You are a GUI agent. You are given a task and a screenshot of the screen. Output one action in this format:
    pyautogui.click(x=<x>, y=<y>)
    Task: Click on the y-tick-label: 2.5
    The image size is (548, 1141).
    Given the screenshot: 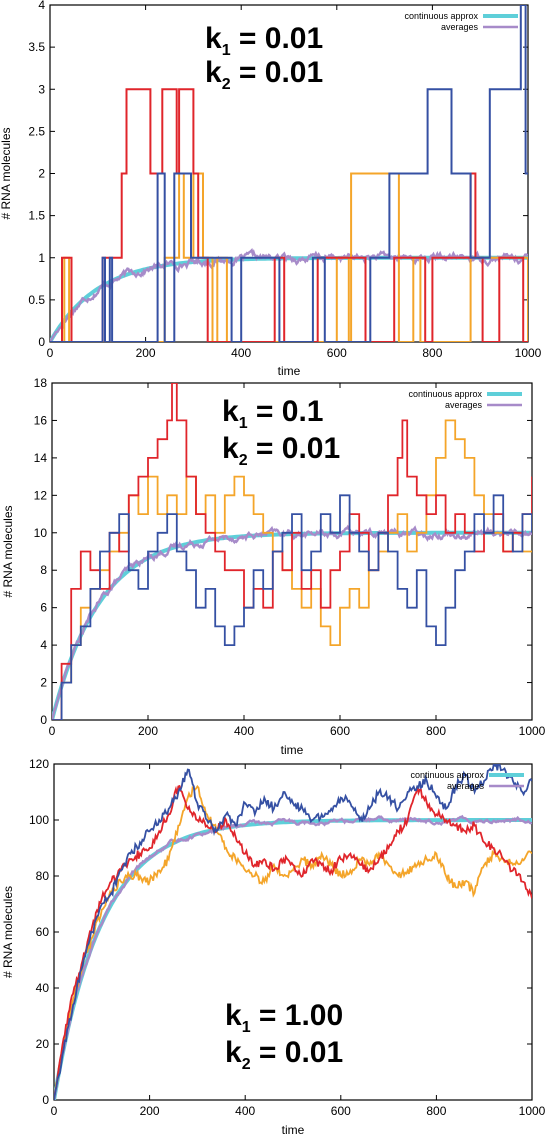 What is the action you would take?
    pyautogui.click(x=36, y=131)
    